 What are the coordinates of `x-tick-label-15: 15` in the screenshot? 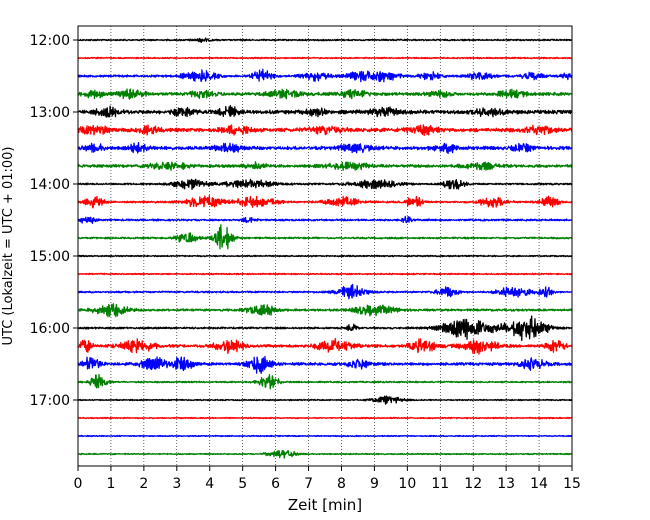 It's located at (572, 484).